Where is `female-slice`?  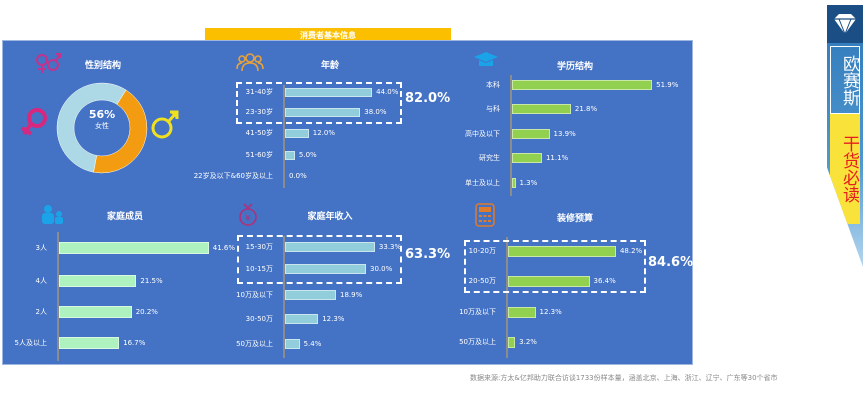
female-slice is located at coordinates (91, 127).